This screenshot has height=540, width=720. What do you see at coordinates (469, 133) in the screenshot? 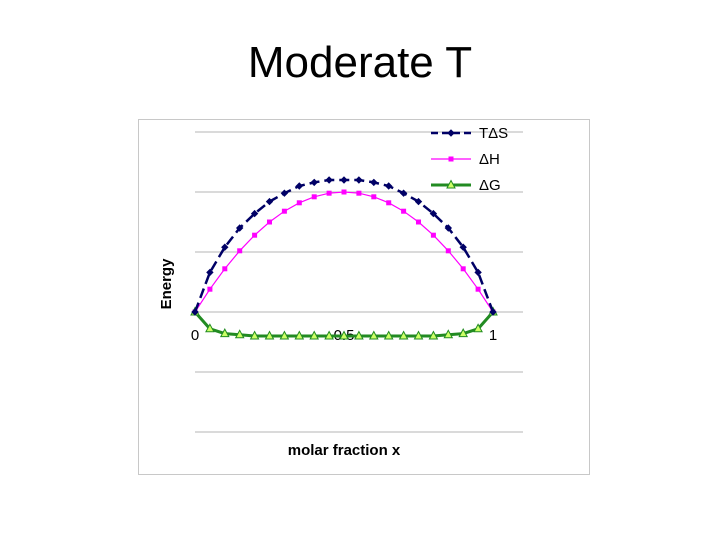
I see `legend-entry-0: TΔS` at bounding box center [469, 133].